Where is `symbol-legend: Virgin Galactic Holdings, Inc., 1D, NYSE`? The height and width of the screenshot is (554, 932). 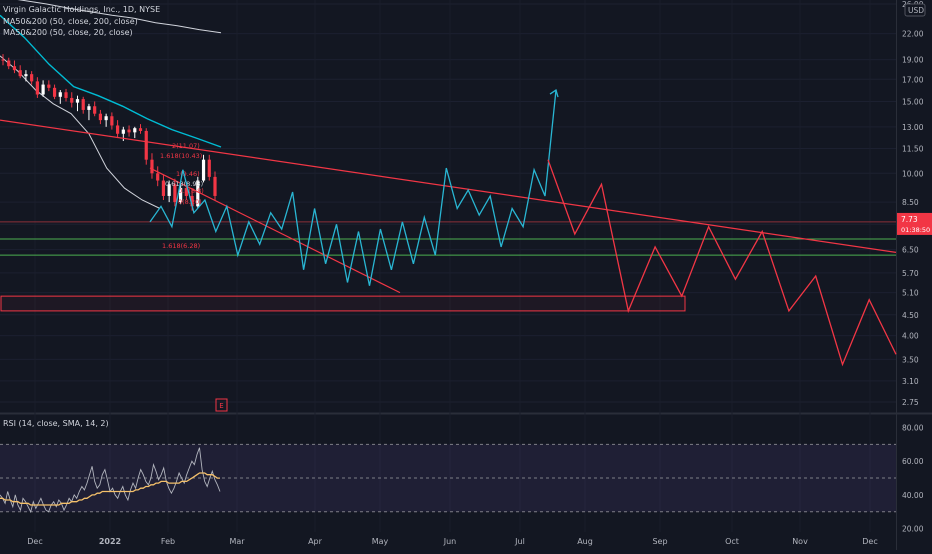
symbol-legend: Virgin Galactic Holdings, Inc., 1D, NYSE is located at coordinates (81, 9).